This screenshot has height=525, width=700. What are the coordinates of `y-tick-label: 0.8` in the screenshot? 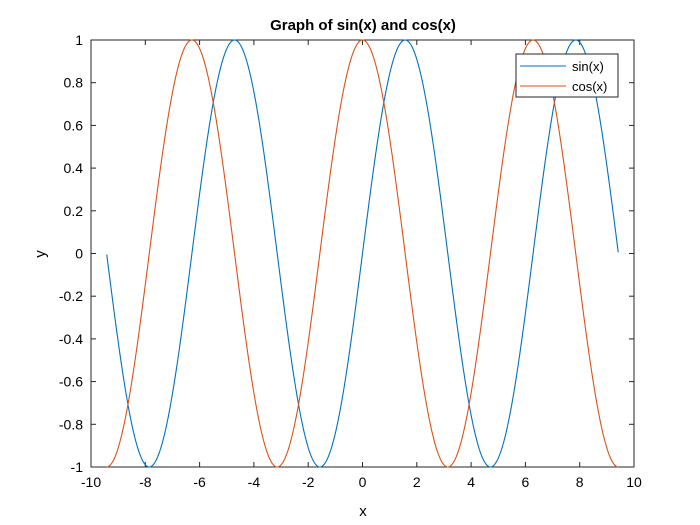 It's located at (74, 83).